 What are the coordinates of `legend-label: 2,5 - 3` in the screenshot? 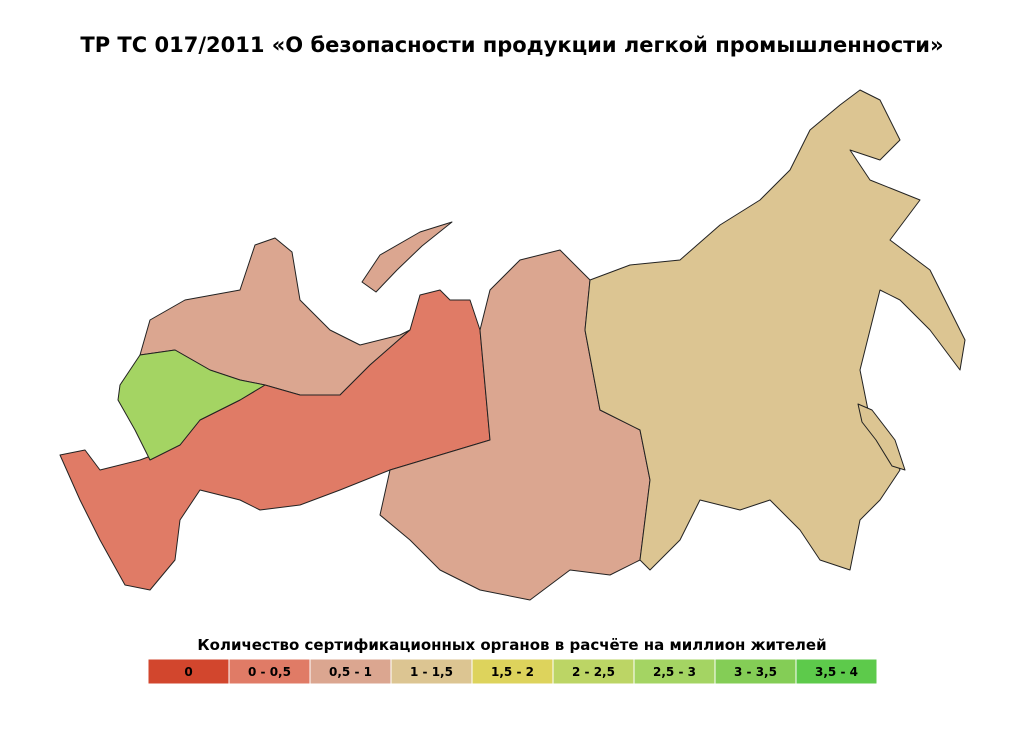 It's located at (674, 672).